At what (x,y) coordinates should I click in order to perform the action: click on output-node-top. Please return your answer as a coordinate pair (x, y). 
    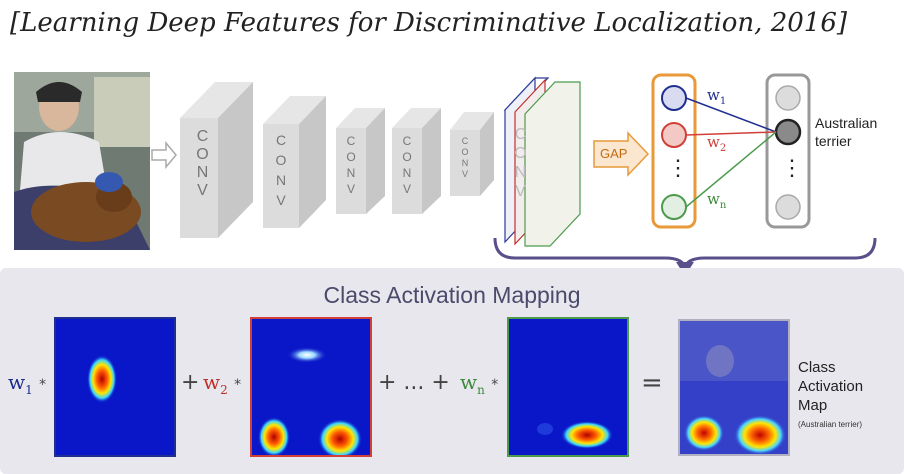
    Looking at the image, I should click on (788, 98).